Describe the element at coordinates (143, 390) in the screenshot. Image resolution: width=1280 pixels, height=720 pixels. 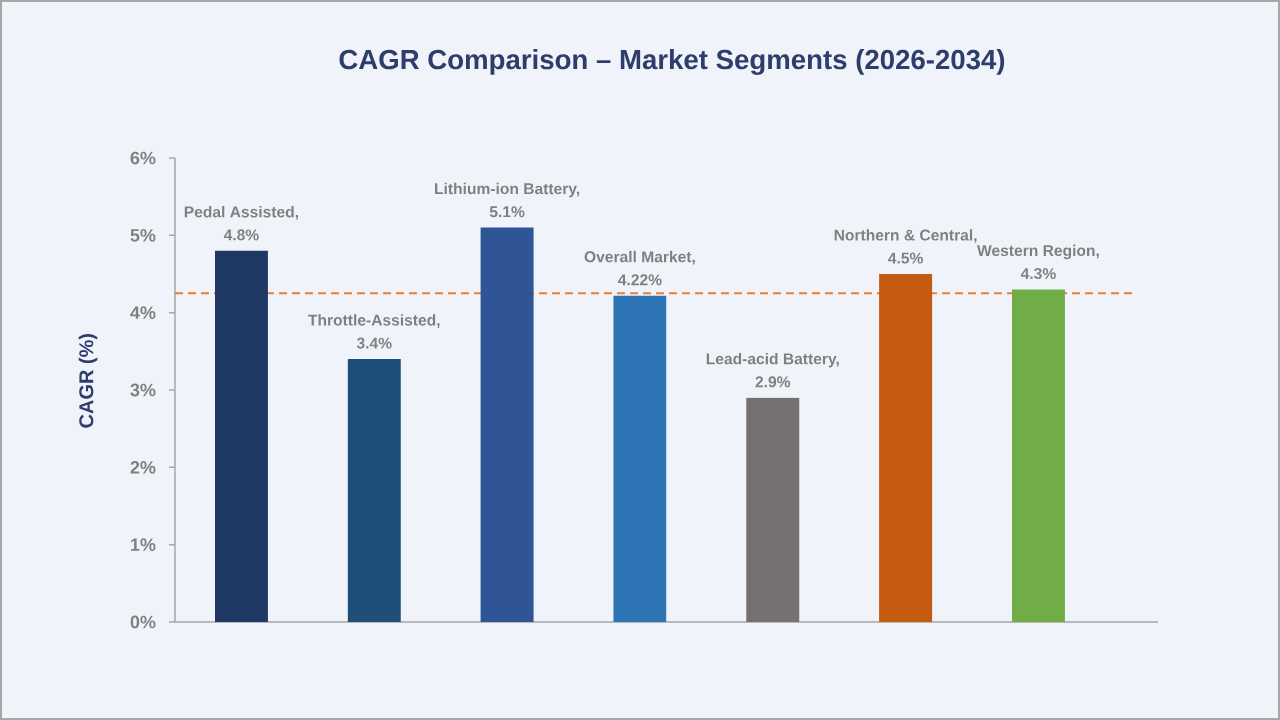
I see `y-tick-label: 3%` at that location.